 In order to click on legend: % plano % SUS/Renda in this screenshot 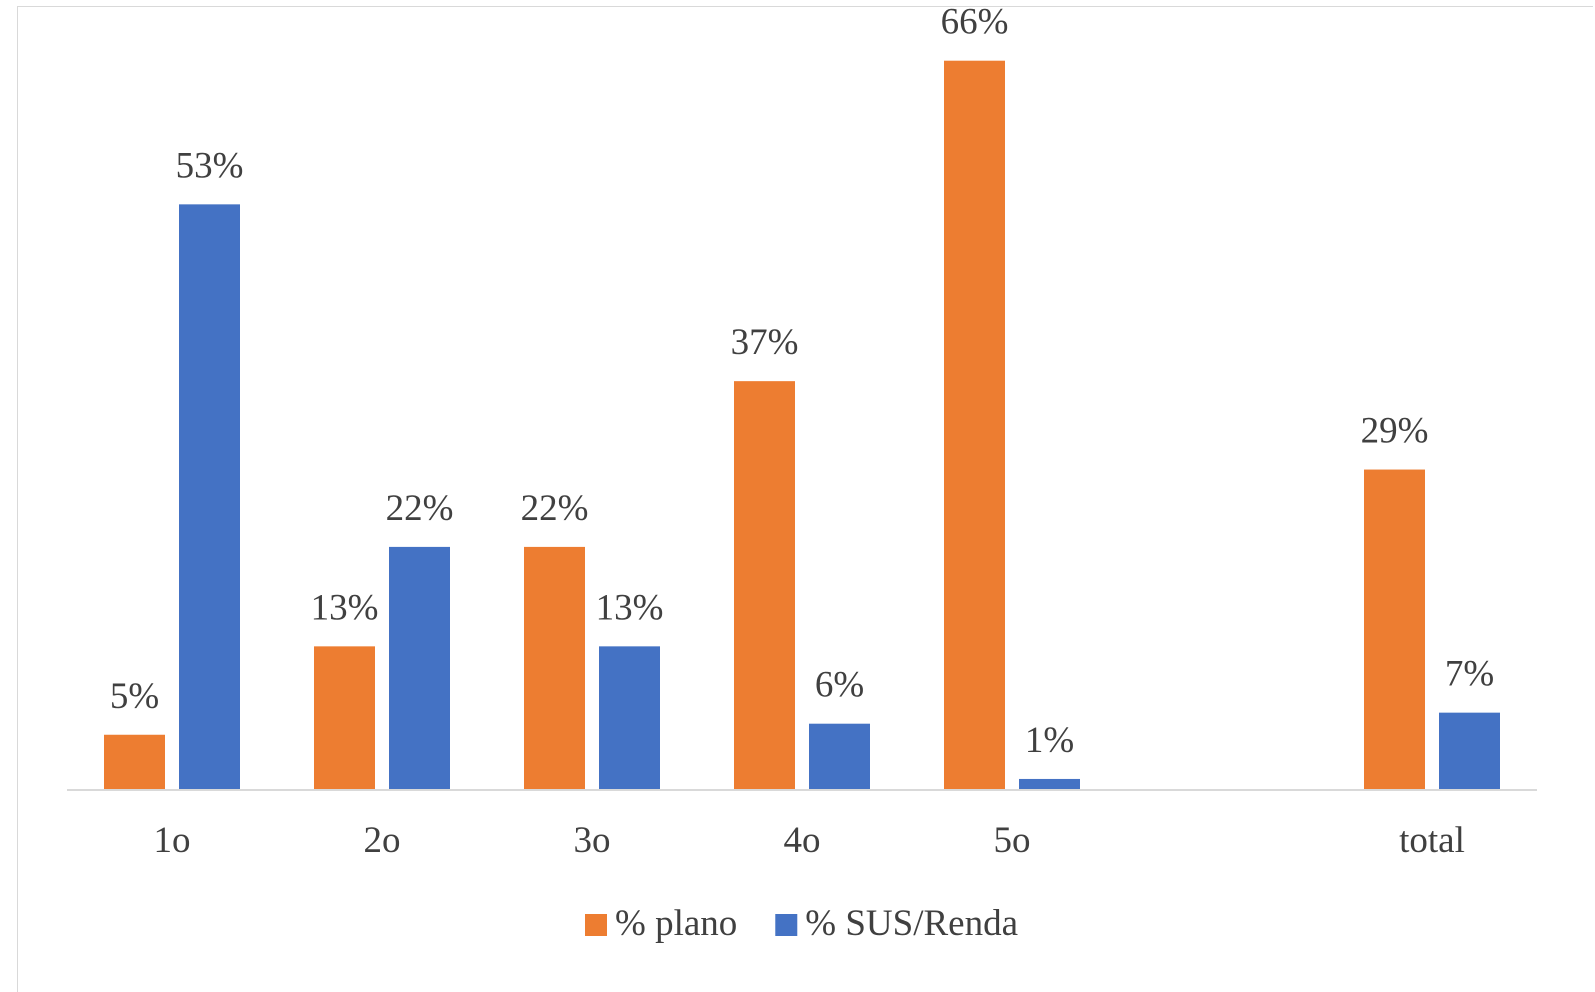, I will do `click(801, 923)`.